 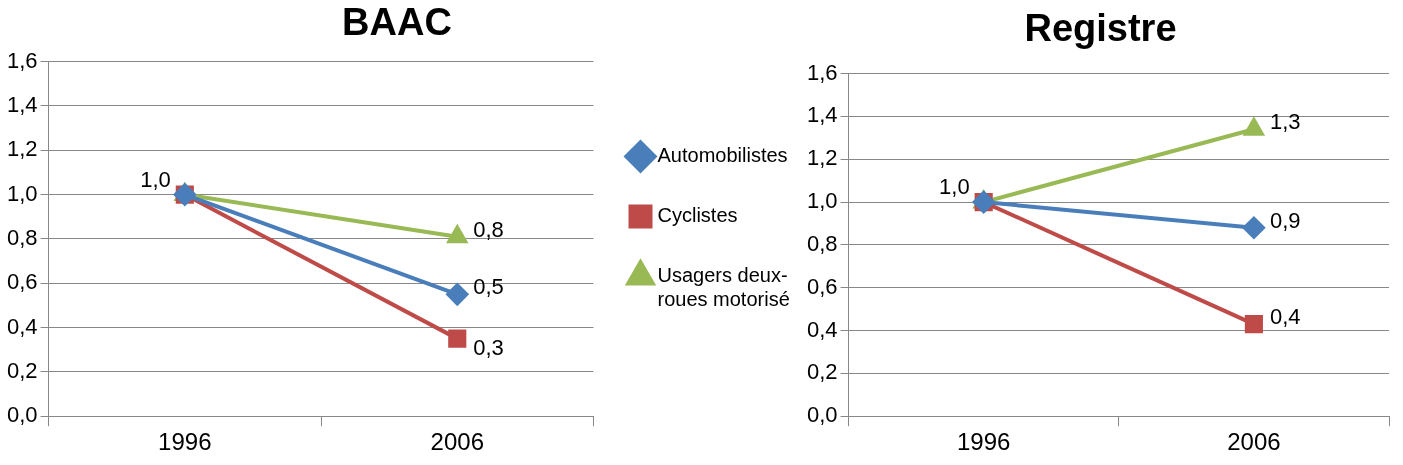 What do you see at coordinates (488, 287) in the screenshot?
I see `data-label: 0,5` at bounding box center [488, 287].